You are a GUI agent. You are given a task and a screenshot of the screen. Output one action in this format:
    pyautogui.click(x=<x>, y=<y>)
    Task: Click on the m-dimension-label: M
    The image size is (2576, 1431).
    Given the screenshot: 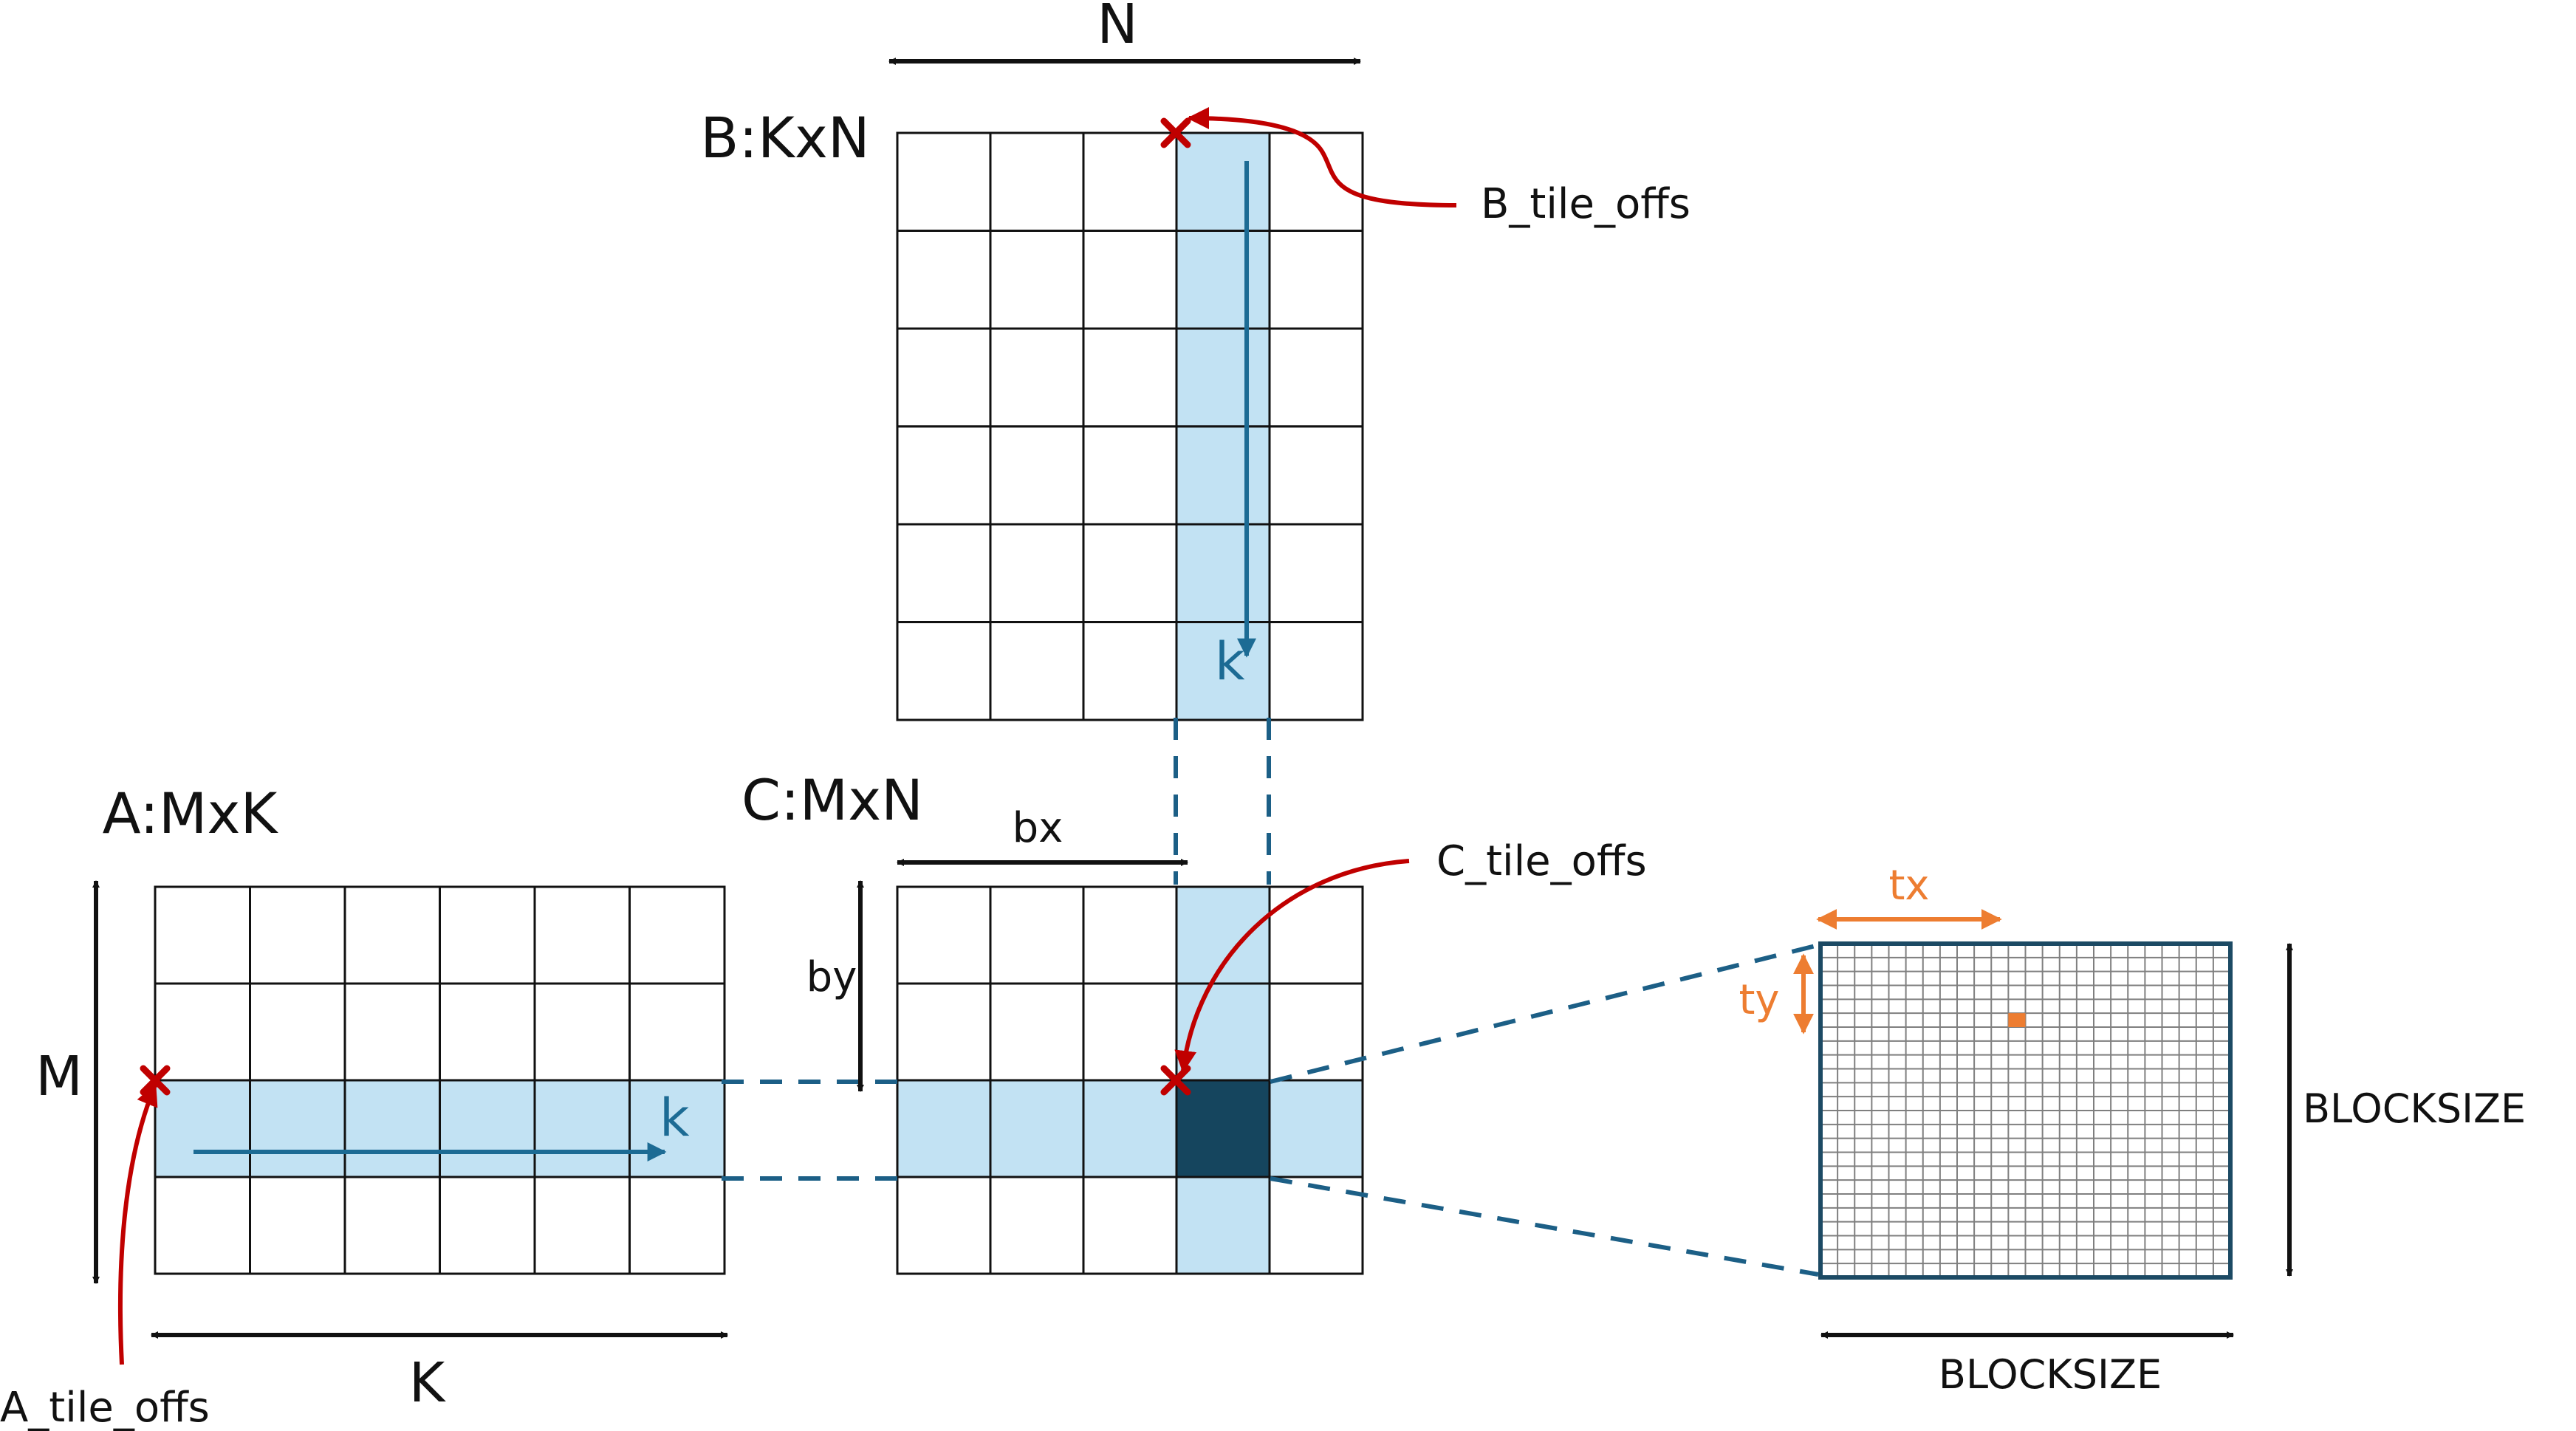 What is the action you would take?
    pyautogui.click(x=59, y=1076)
    